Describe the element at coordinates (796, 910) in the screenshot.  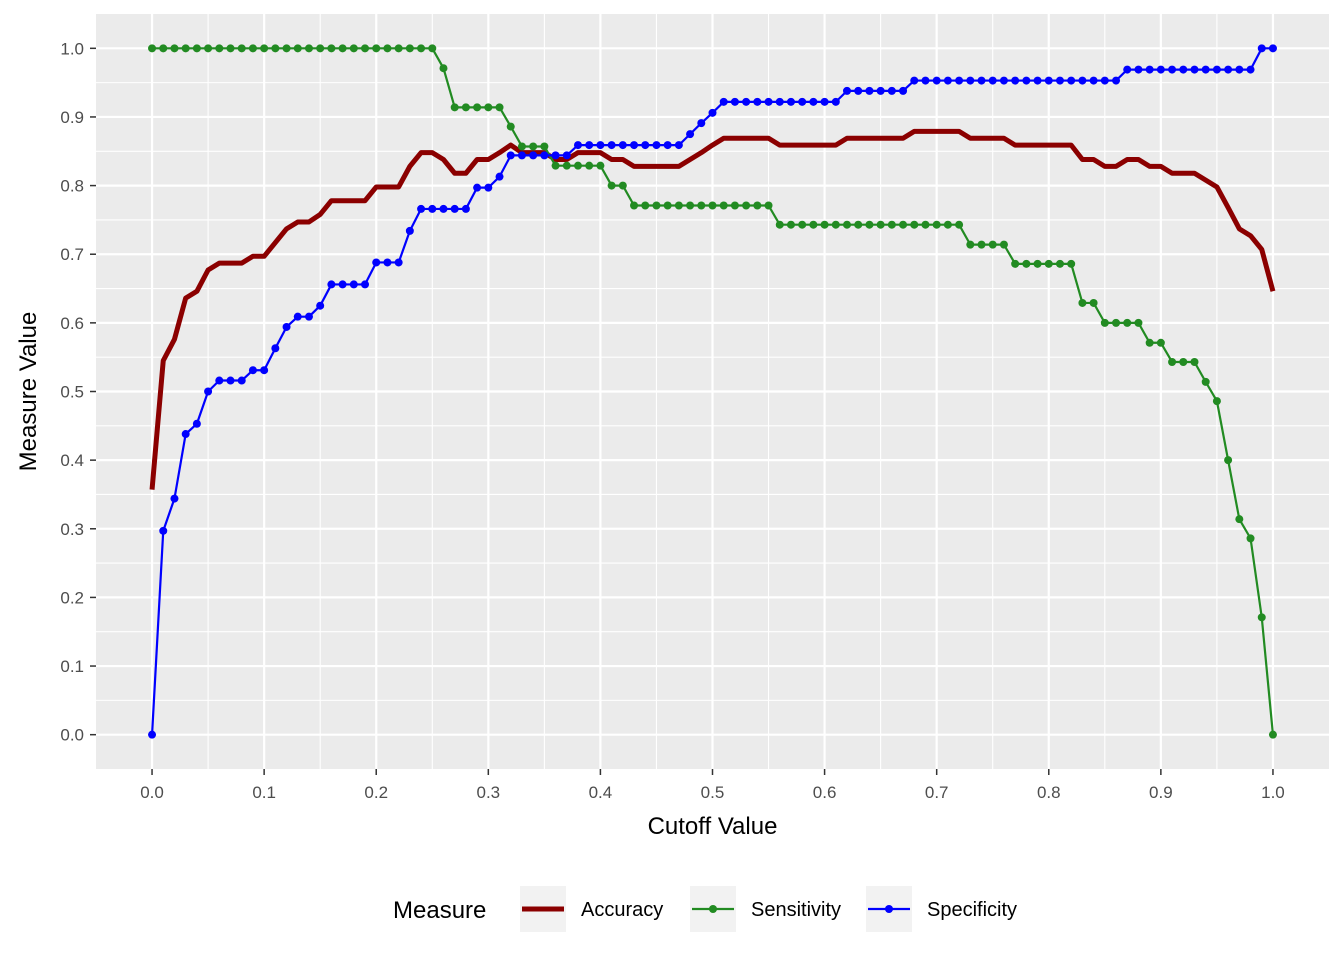
I see `legend-label: Sensitivity` at that location.